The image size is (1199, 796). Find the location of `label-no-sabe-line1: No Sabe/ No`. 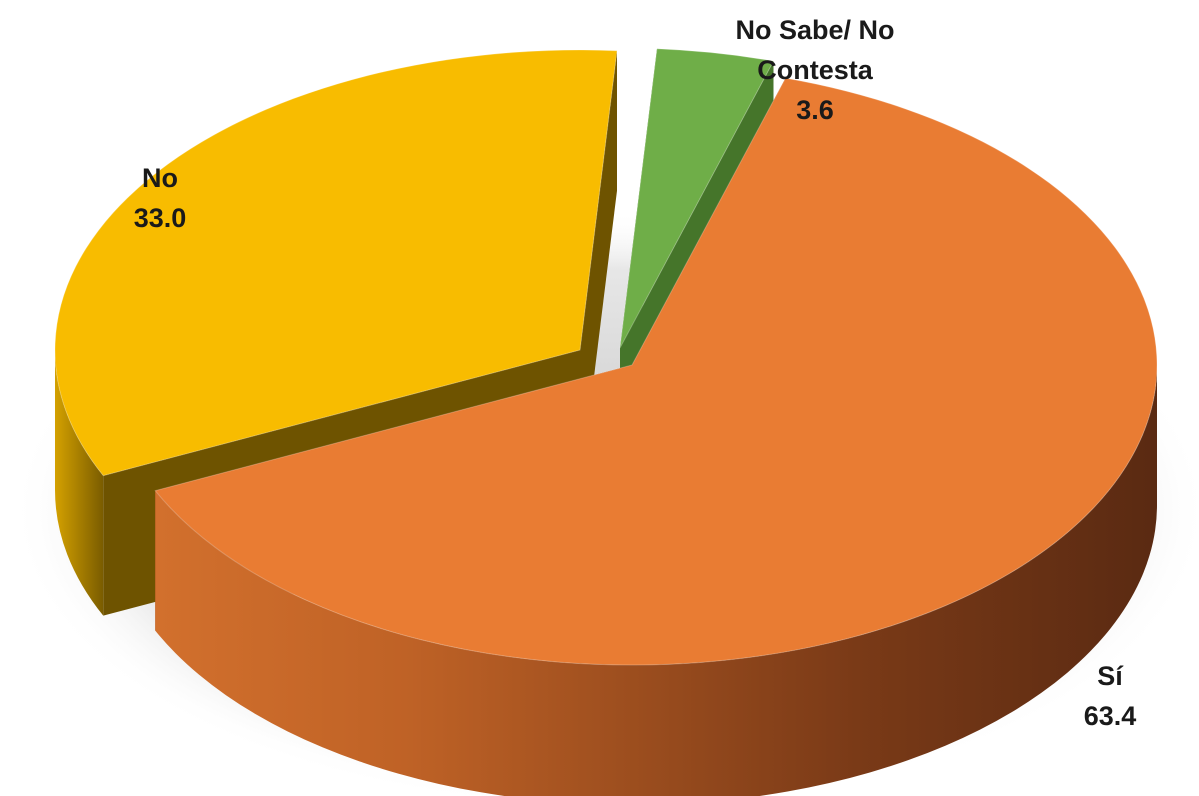

label-no-sabe-line1: No Sabe/ No is located at coordinates (815, 30).